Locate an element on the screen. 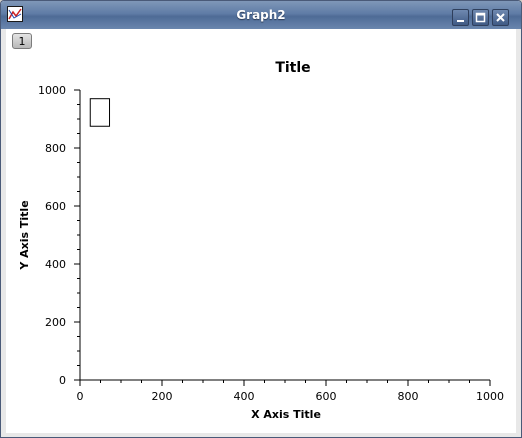  y-tick-label: 1000 is located at coordinates (52, 90).